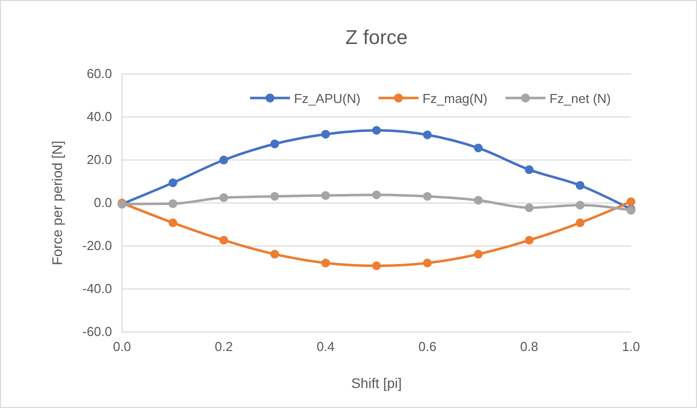 The height and width of the screenshot is (408, 697). I want to click on legend-label: Fz_net (N), so click(580, 98).